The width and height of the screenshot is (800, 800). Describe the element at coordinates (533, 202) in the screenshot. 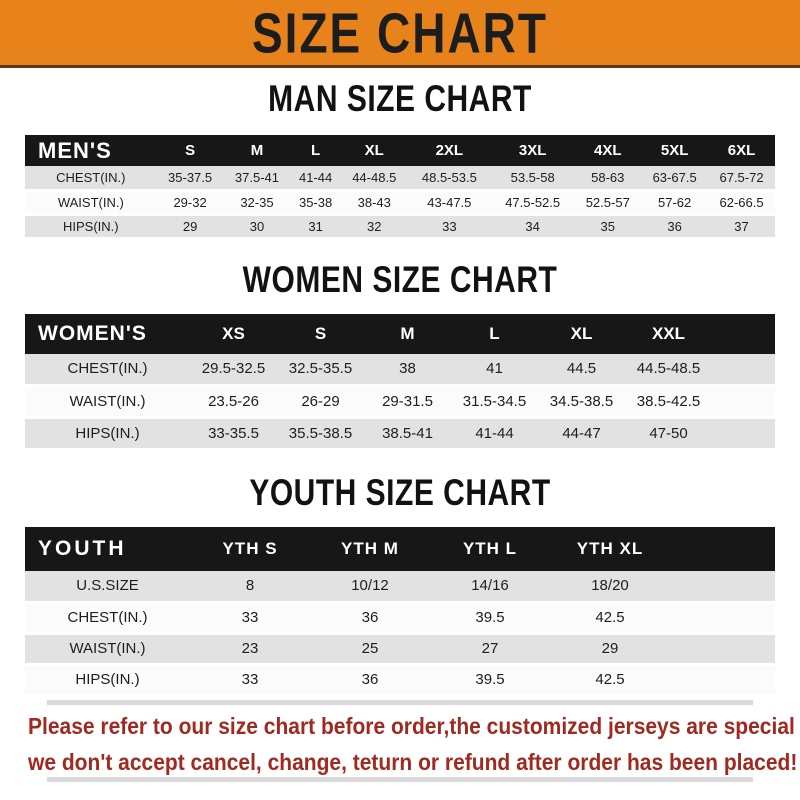

I see `size-cell: 47.5-52.5` at that location.